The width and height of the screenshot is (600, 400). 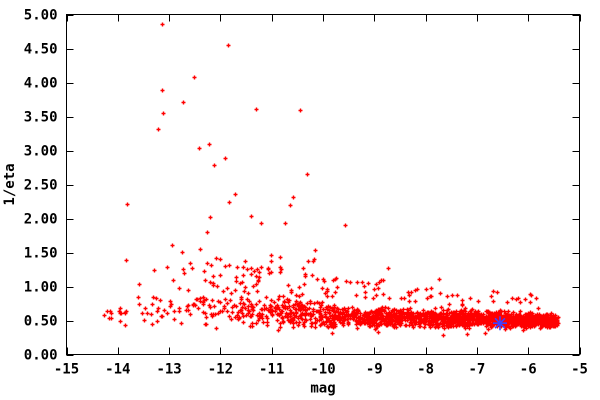 I want to click on y-tick-label: 0.00, so click(x=41, y=356).